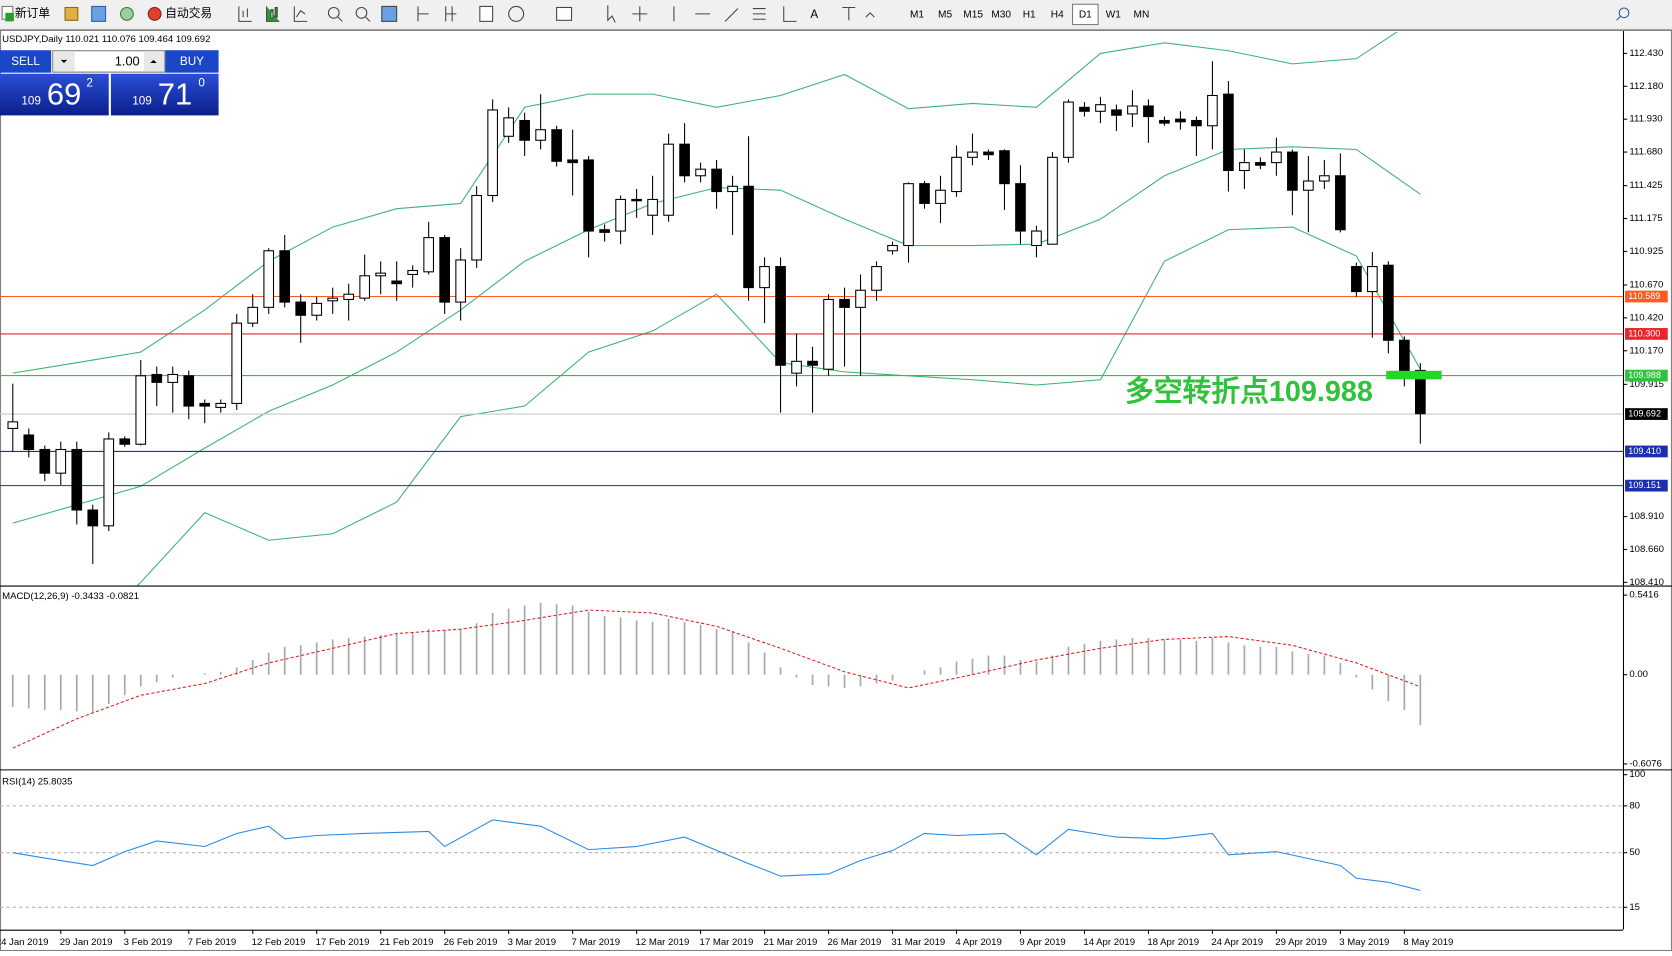 This screenshot has width=1672, height=956. What do you see at coordinates (1428, 942) in the screenshot?
I see `x-tick-label: 8 May 2019` at bounding box center [1428, 942].